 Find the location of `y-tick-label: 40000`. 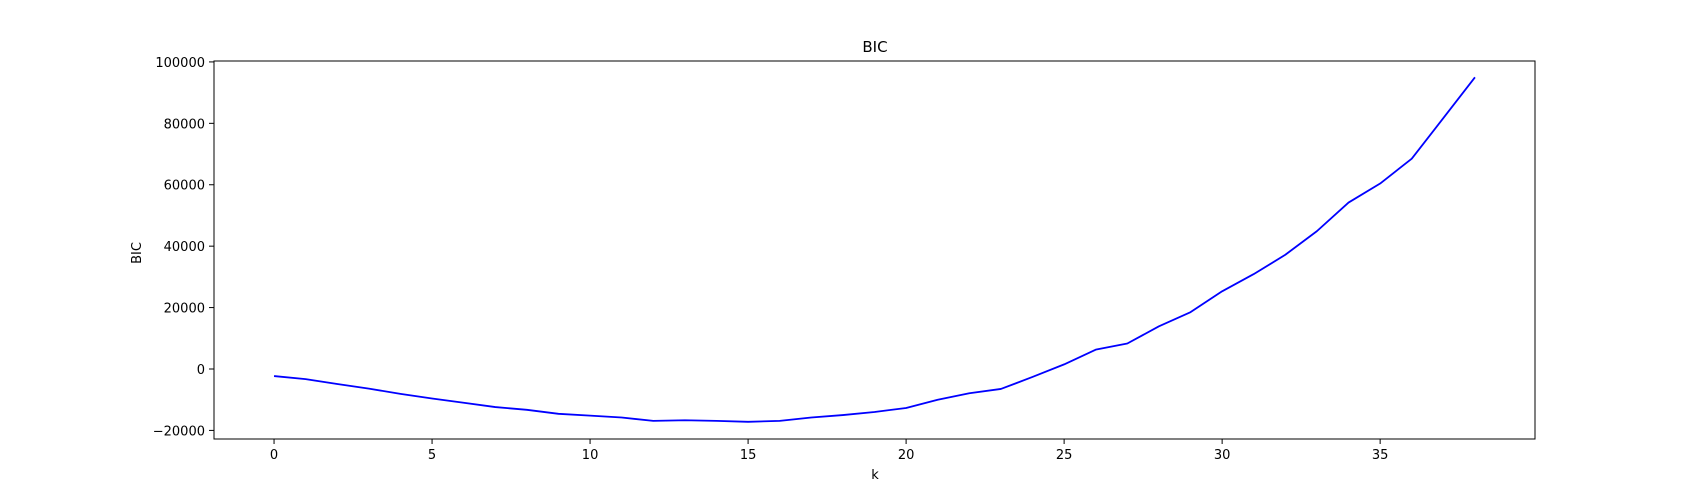

y-tick-label: 40000 is located at coordinates (184, 247).